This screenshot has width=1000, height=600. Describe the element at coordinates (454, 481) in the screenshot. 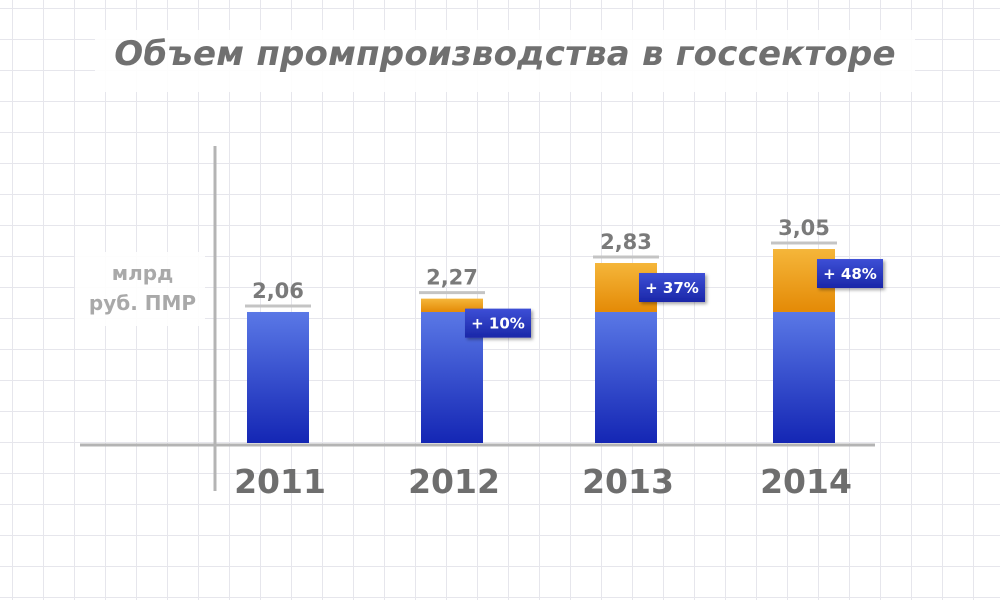

I see `x-tick-label-2012: 2012` at that location.